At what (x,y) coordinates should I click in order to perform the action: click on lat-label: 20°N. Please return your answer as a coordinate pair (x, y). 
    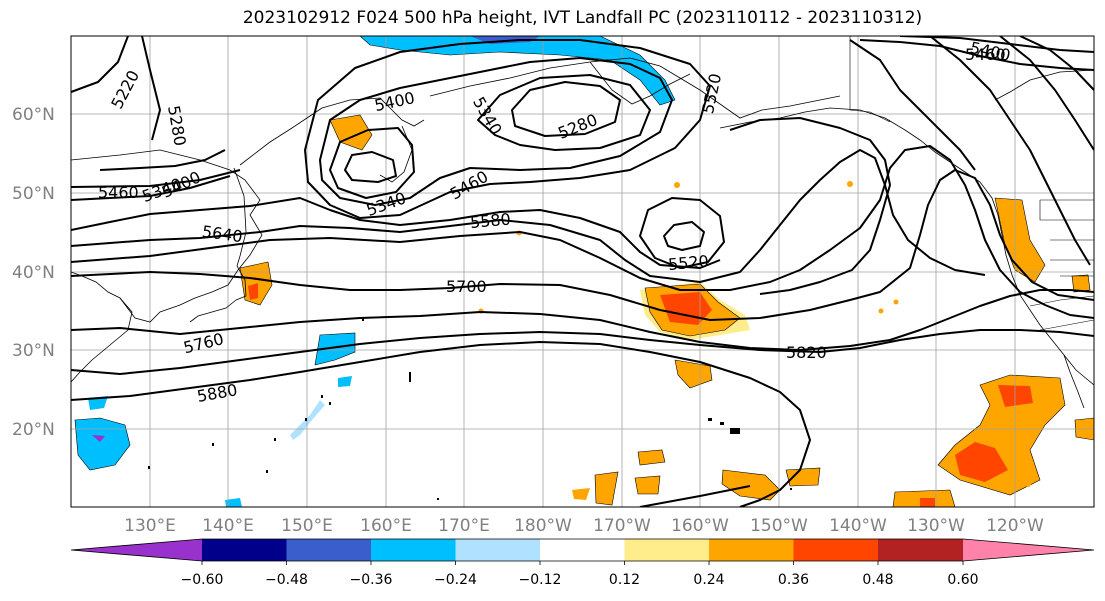
    Looking at the image, I should click on (33, 430).